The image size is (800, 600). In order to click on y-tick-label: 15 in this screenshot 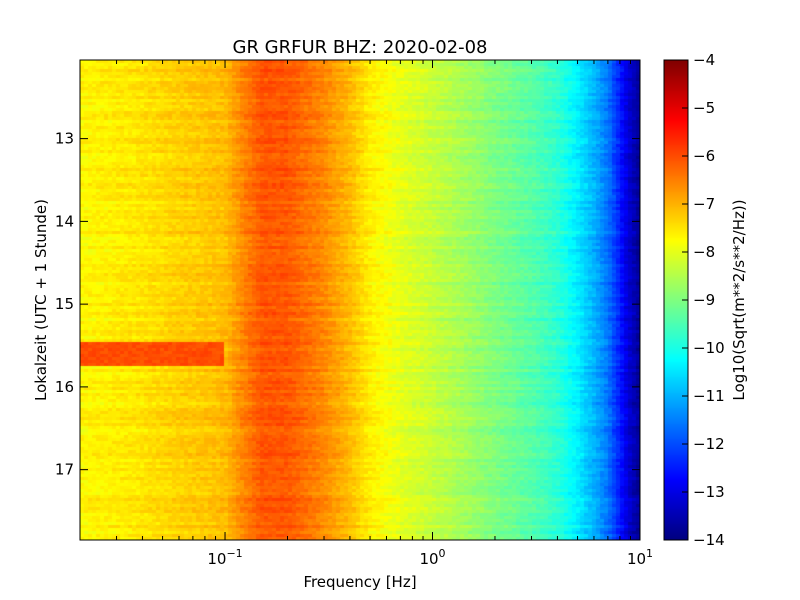, I will do `click(64, 304)`.